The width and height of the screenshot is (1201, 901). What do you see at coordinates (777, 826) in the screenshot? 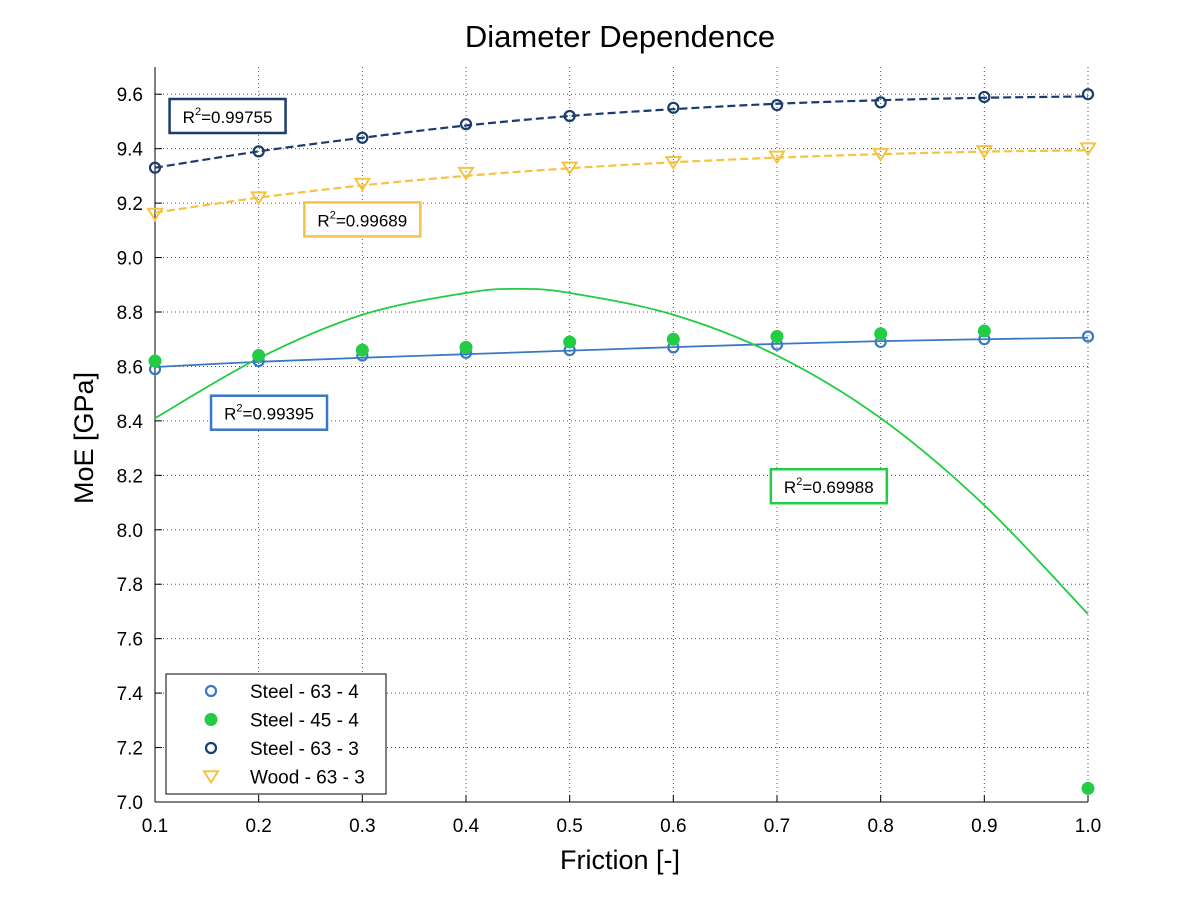
I see `x-tick-label: 0.7` at bounding box center [777, 826].